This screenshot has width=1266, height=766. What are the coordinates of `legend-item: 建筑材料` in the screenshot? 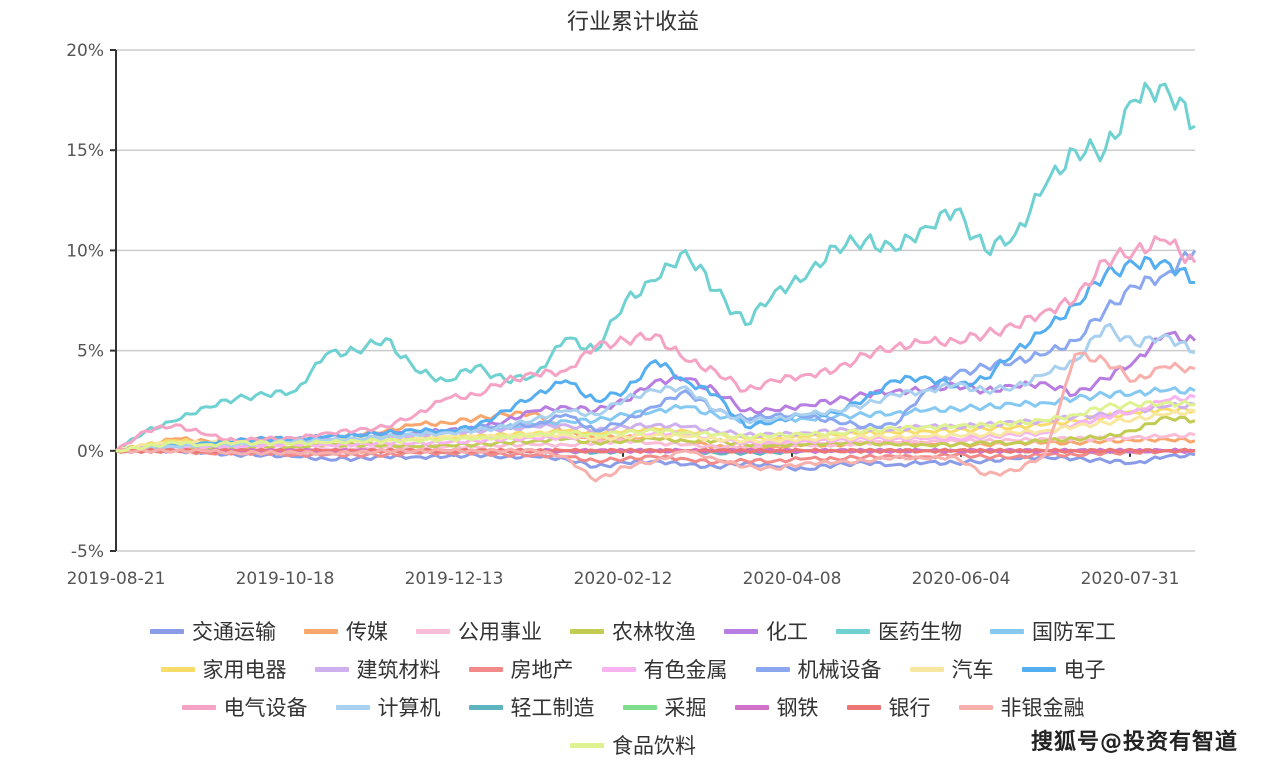 It's located at (377, 669).